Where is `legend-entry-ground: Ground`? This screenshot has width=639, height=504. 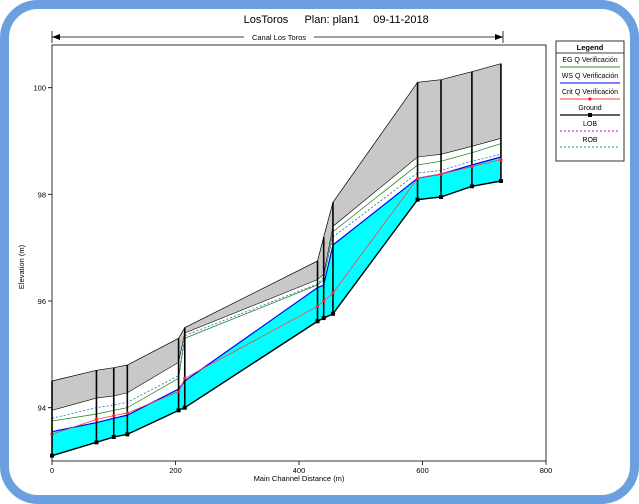 legend-entry-ground: Ground is located at coordinates (589, 108).